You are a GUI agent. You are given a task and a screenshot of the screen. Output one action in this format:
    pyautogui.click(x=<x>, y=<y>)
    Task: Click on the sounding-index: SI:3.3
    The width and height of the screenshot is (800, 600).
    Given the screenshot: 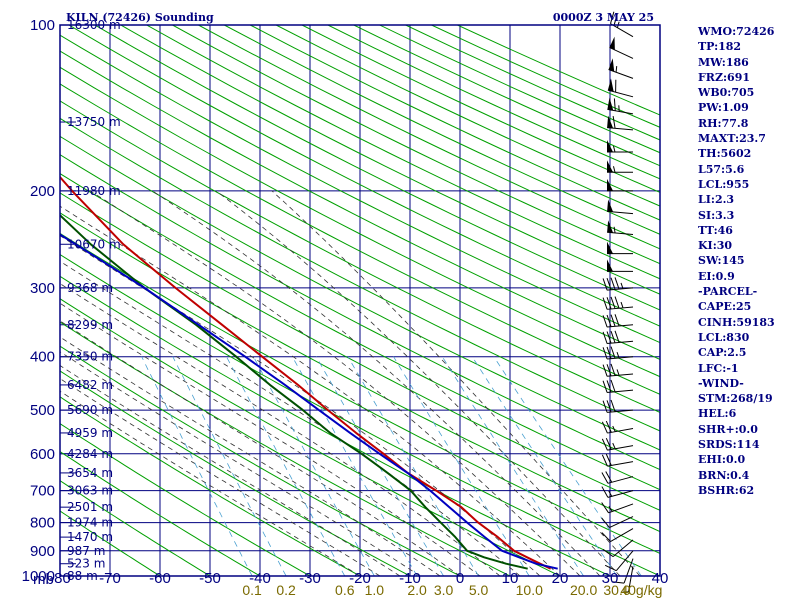 What is the action you would take?
    pyautogui.click(x=716, y=215)
    